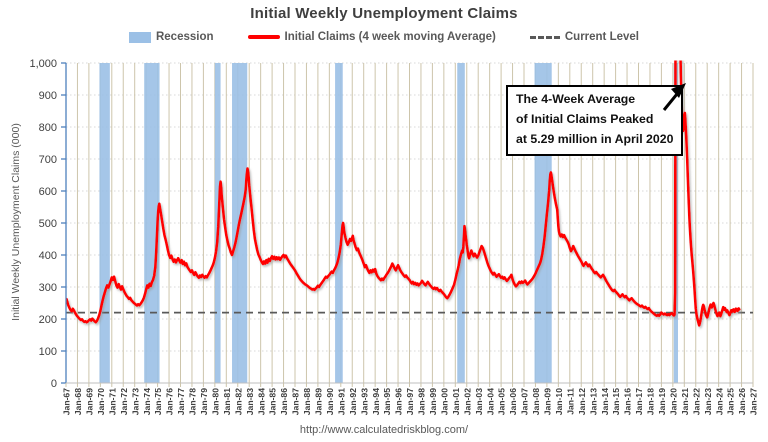 This screenshot has height=442, width=768. I want to click on annotation-arrow-icon, so click(674, 97).